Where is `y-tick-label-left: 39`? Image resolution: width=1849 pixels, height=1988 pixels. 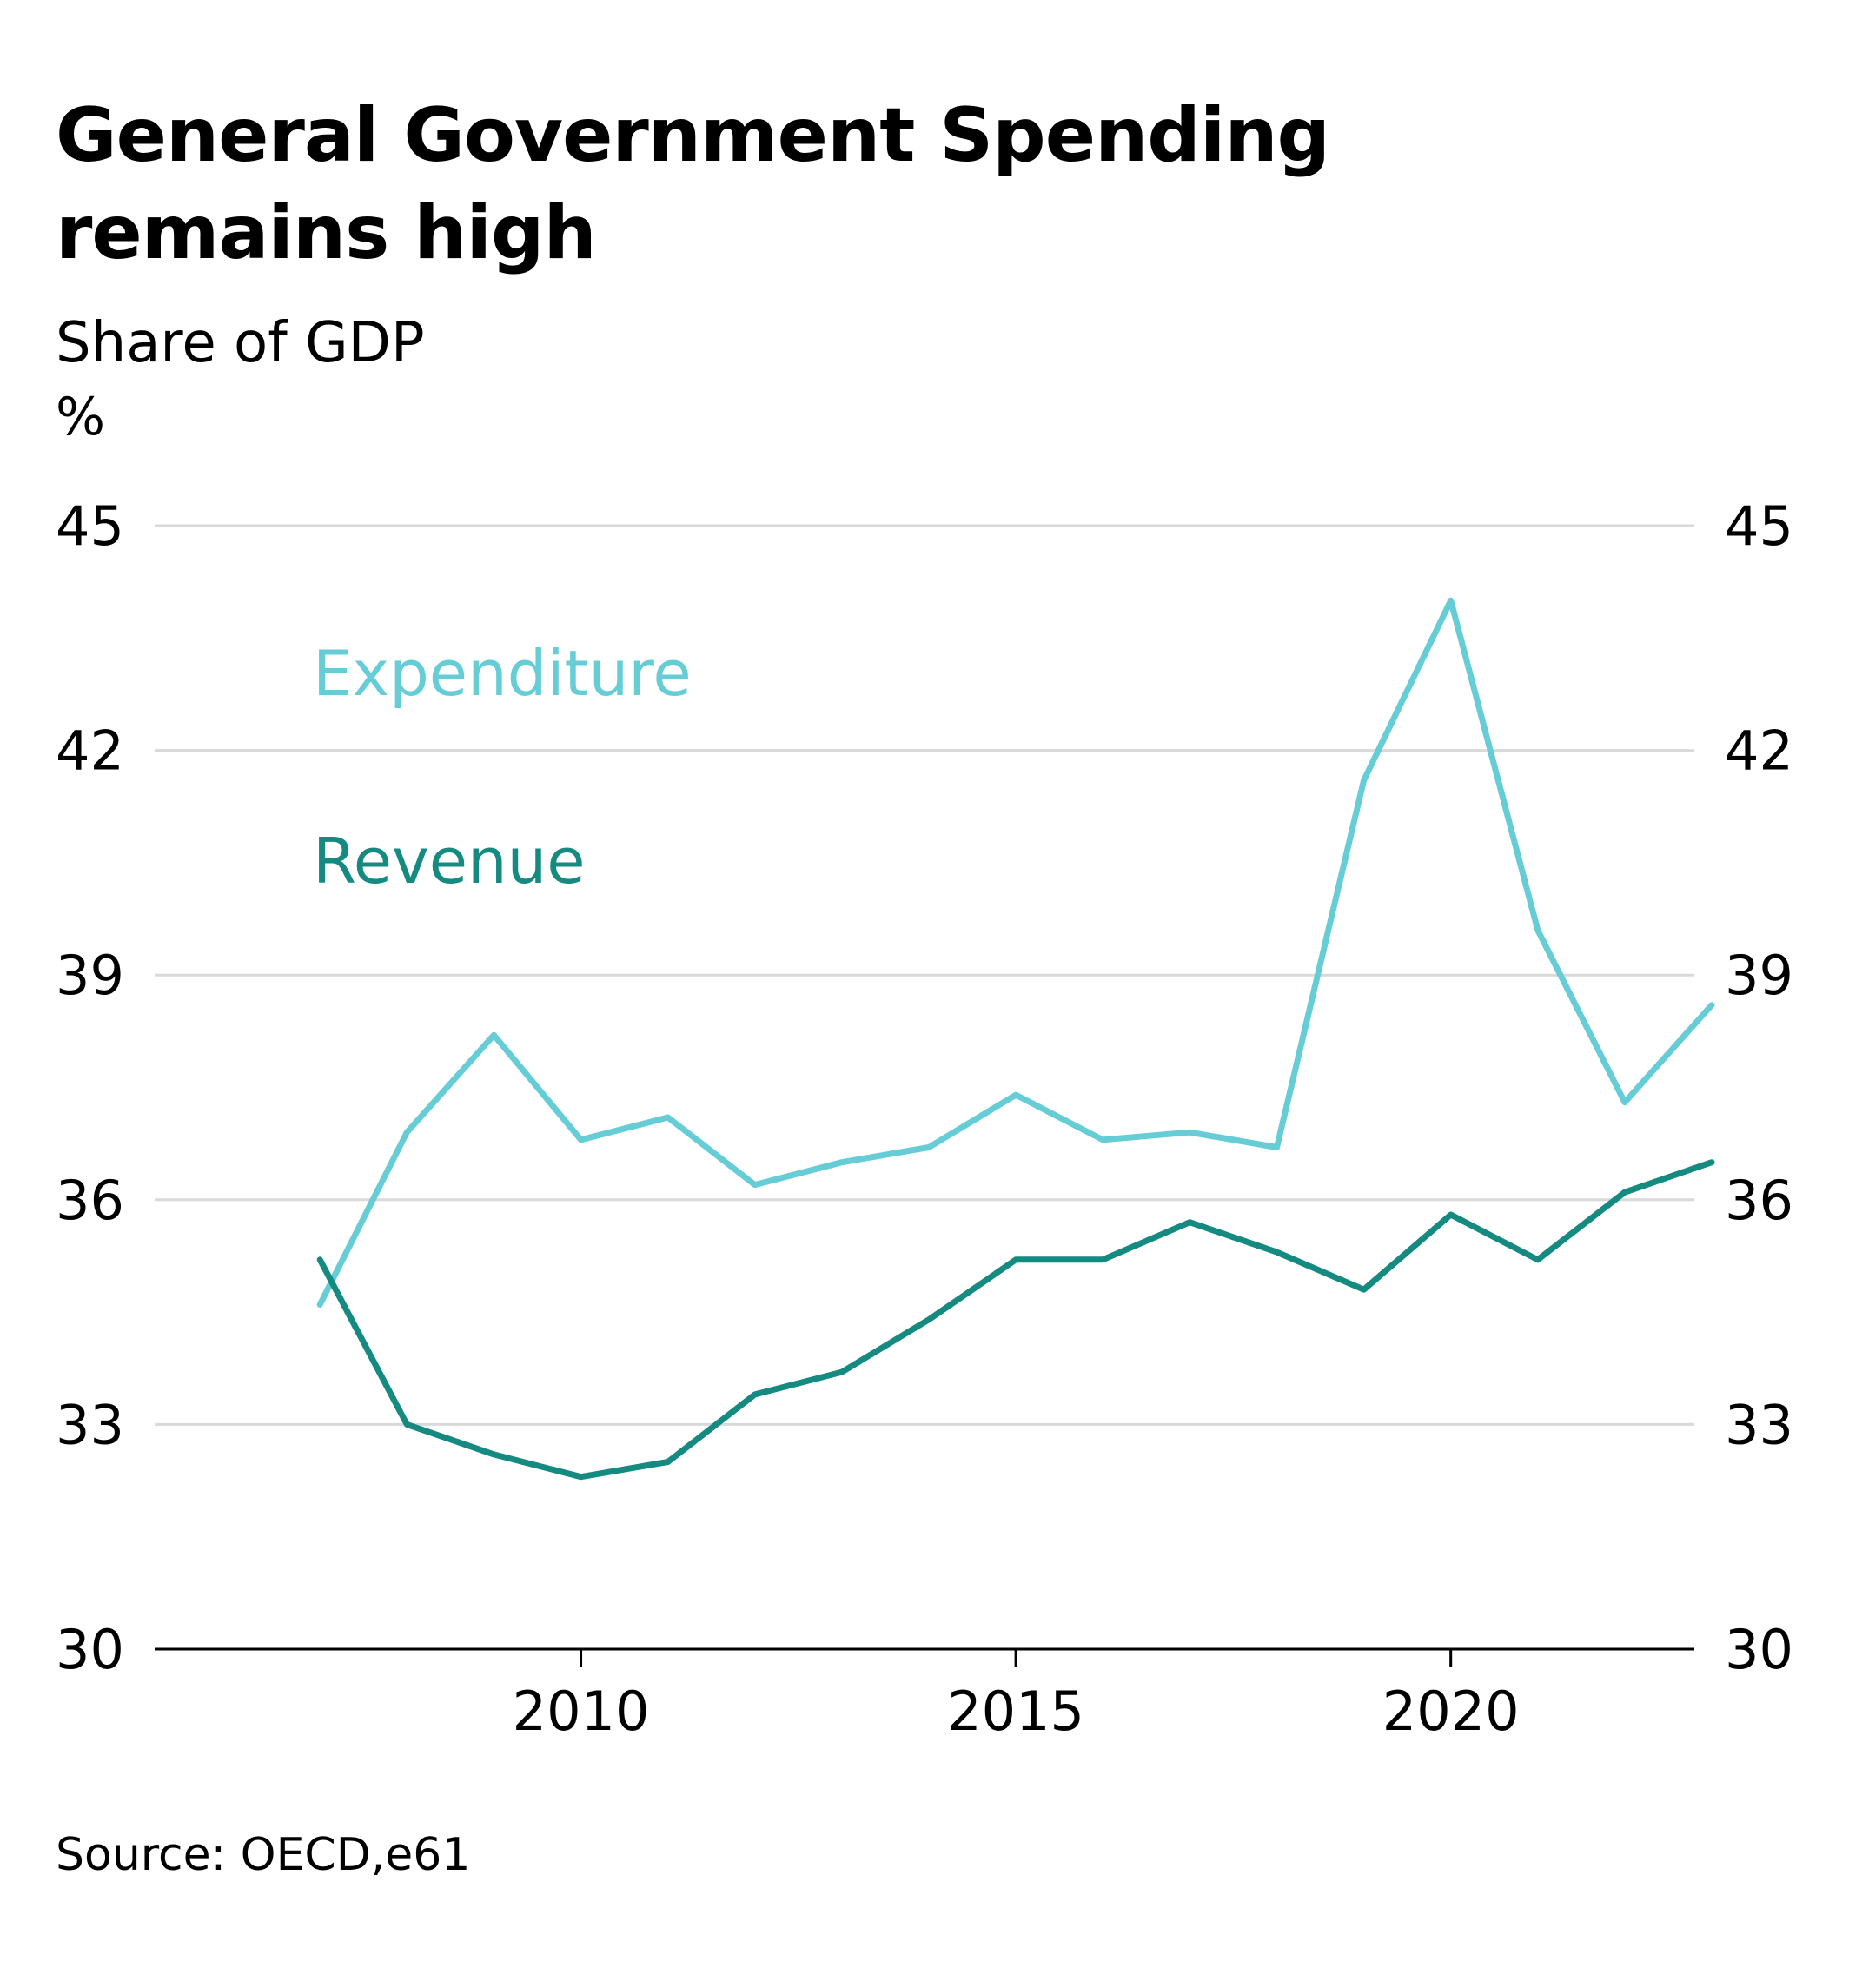 y-tick-label-left: 39 is located at coordinates (90, 975).